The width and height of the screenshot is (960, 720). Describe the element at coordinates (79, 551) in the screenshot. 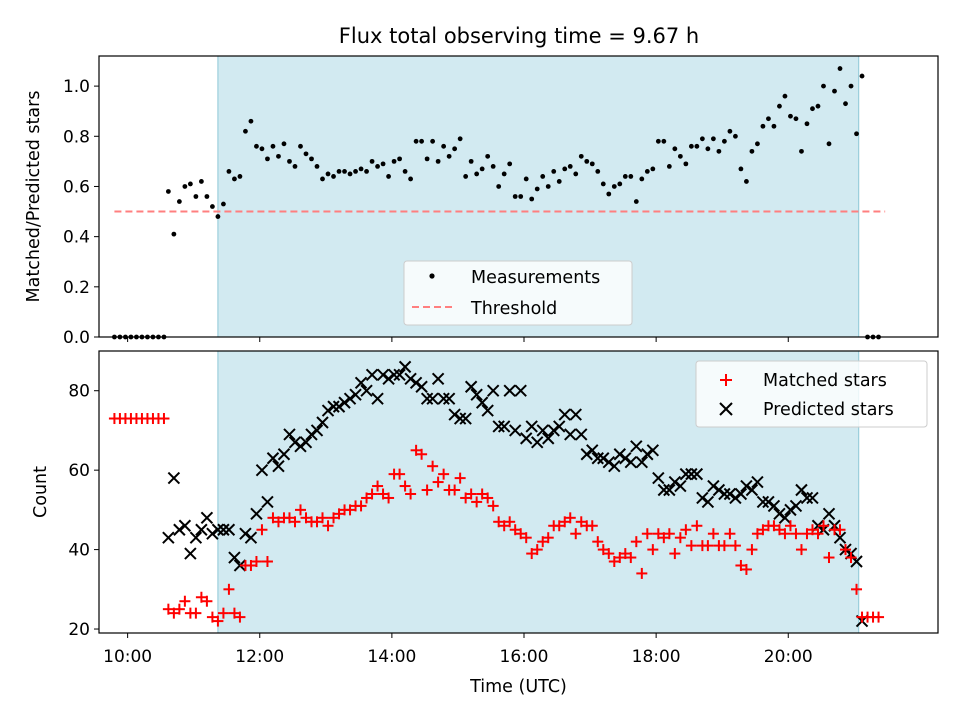

I see `count-y-tick-label: 40` at that location.